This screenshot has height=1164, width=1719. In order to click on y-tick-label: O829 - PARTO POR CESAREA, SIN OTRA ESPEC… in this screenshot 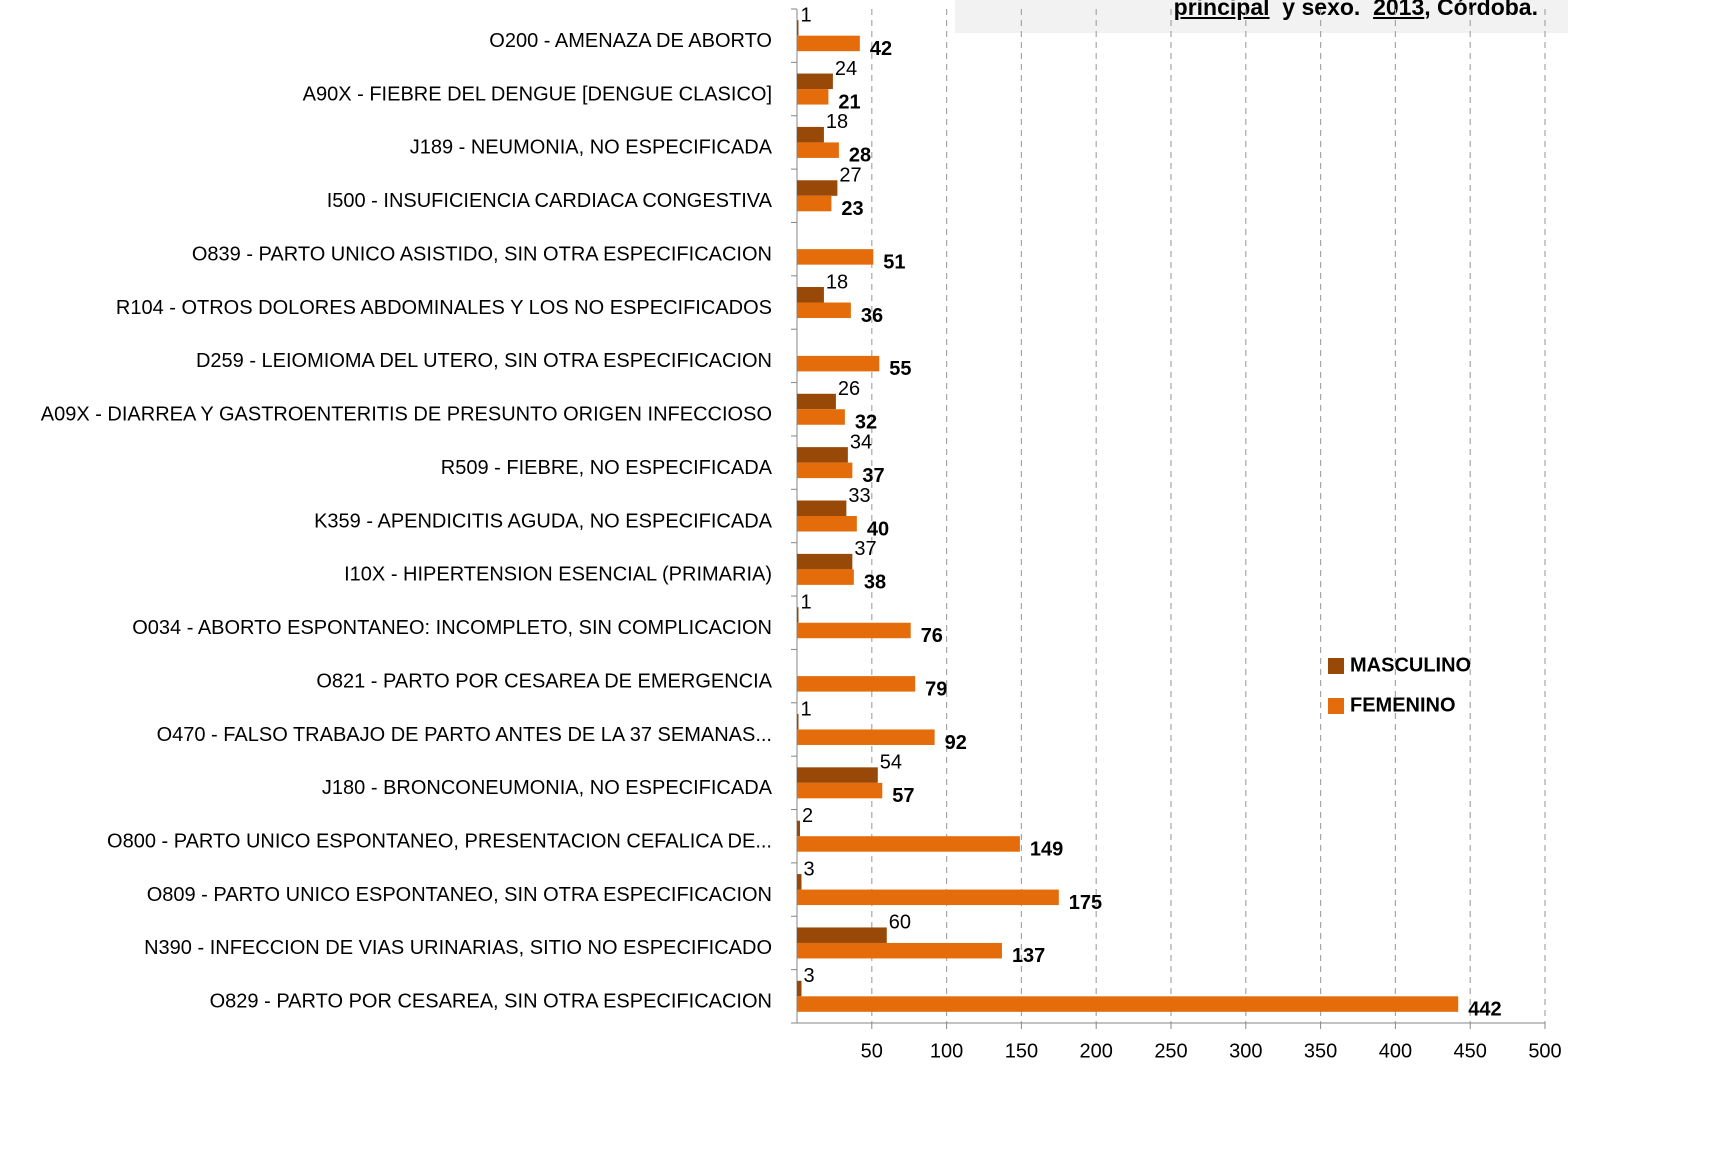, I will do `click(491, 1002)`.